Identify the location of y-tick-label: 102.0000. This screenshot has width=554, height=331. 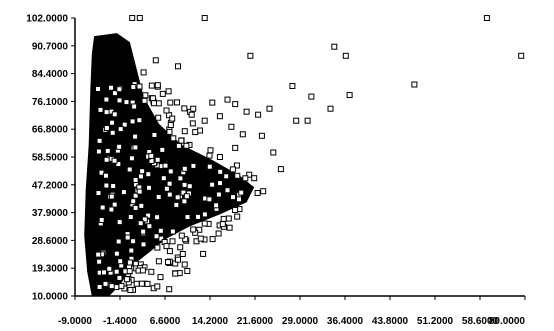
(47, 19).